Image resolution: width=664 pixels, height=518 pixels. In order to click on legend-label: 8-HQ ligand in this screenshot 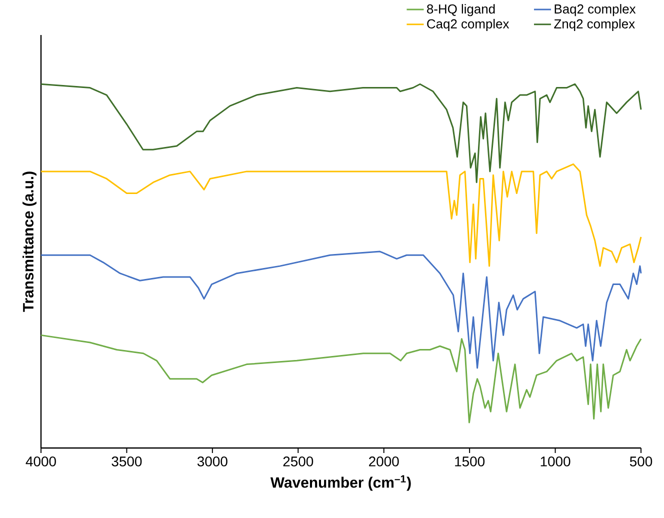, I will do `click(461, 10)`.